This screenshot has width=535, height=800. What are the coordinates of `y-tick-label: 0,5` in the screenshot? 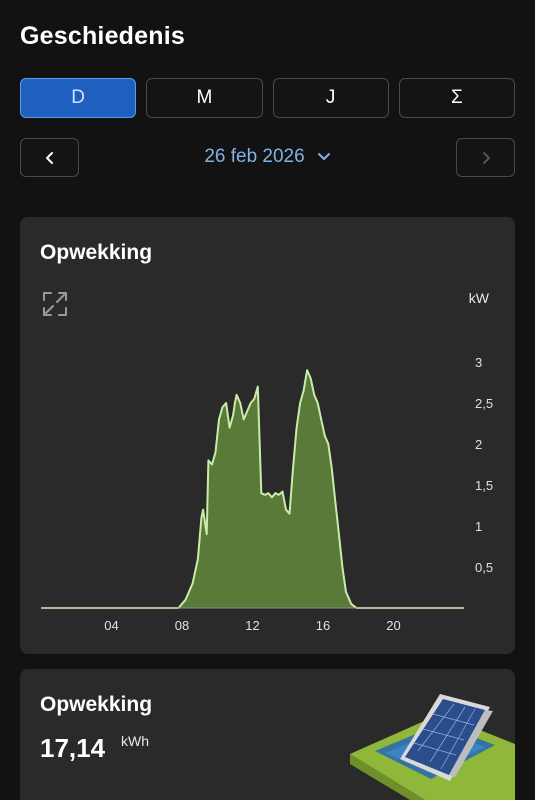 It's located at (484, 567).